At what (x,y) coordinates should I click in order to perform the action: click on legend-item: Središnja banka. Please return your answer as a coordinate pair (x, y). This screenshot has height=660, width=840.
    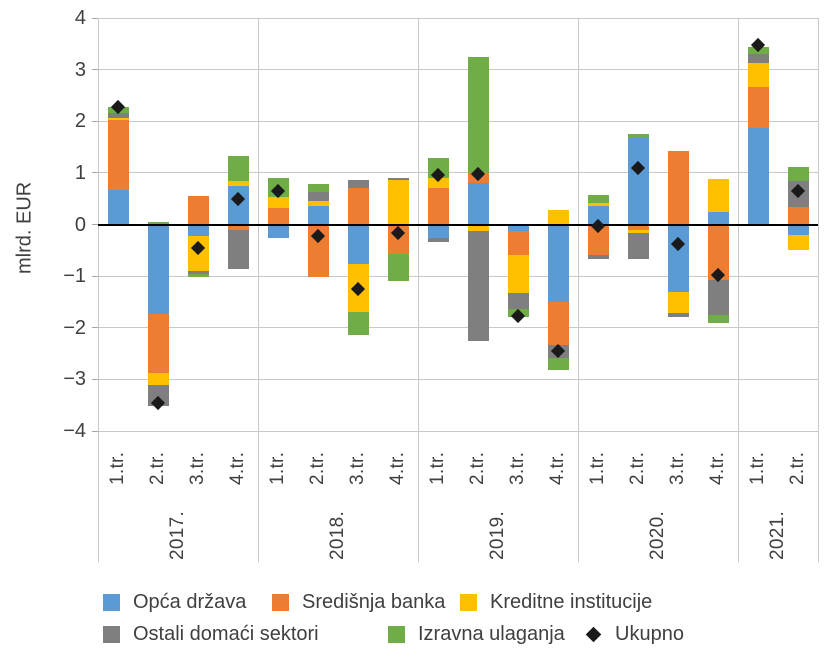
    Looking at the image, I should click on (359, 602).